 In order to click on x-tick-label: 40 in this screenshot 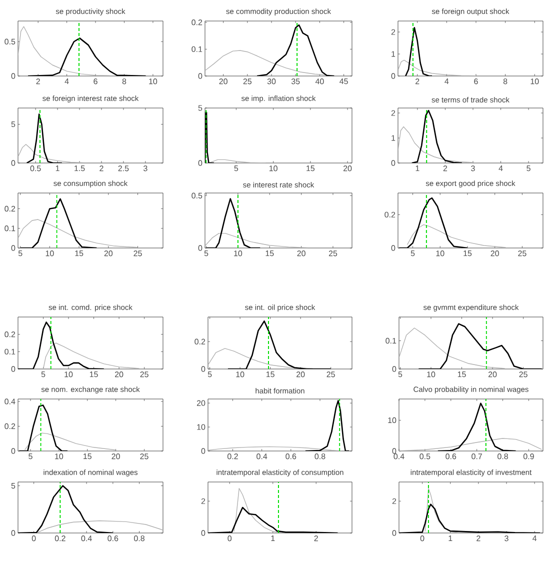, I will do `click(319, 81)`.